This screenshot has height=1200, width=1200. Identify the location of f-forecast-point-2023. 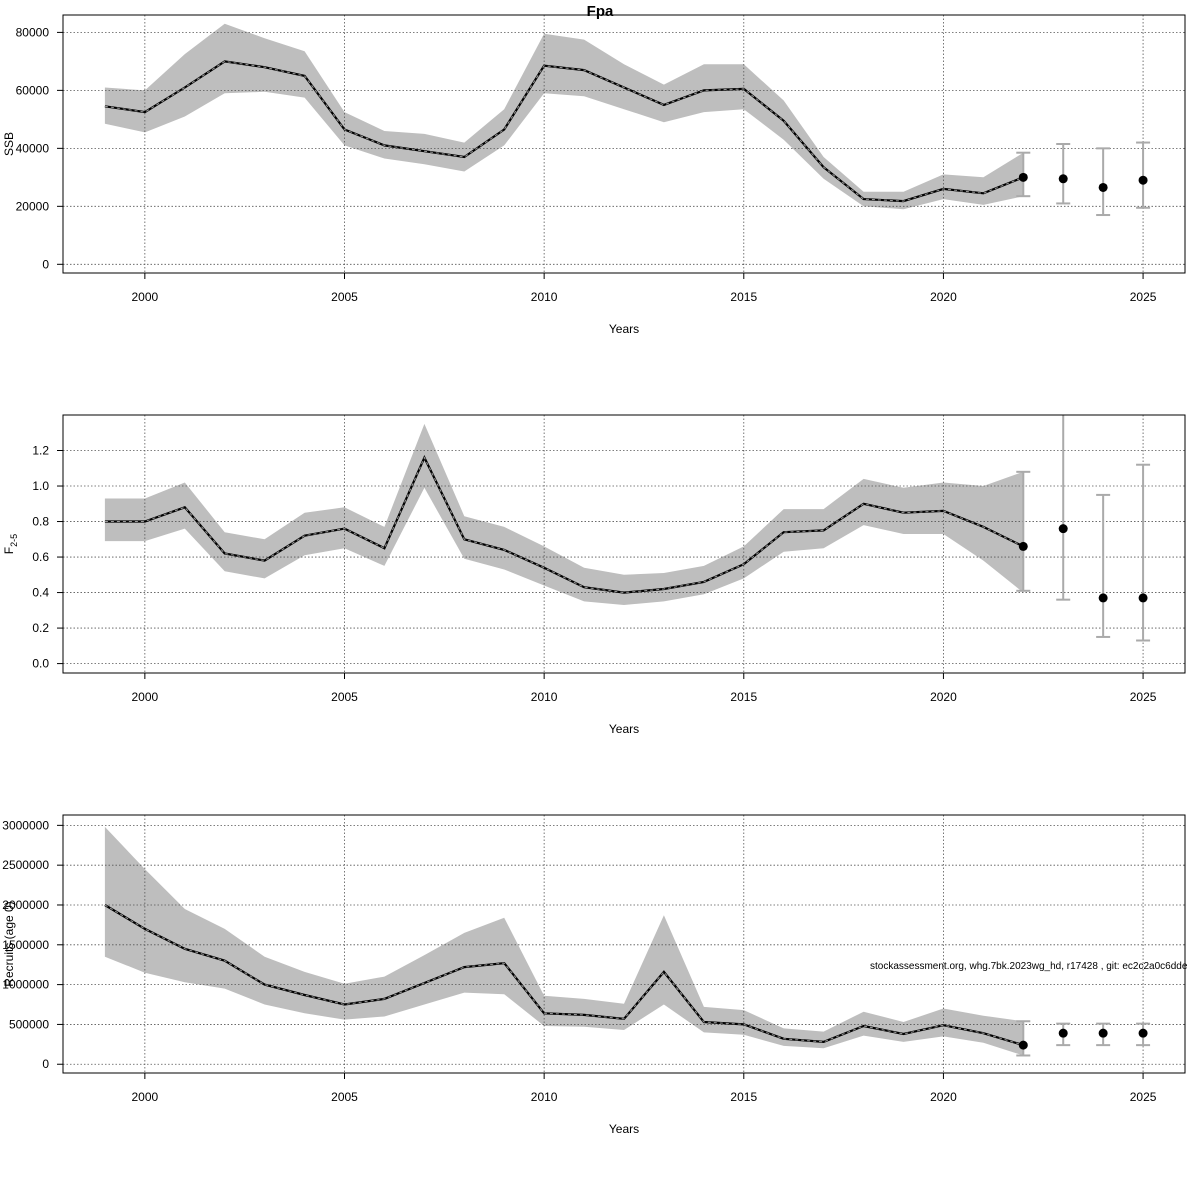
(1063, 529).